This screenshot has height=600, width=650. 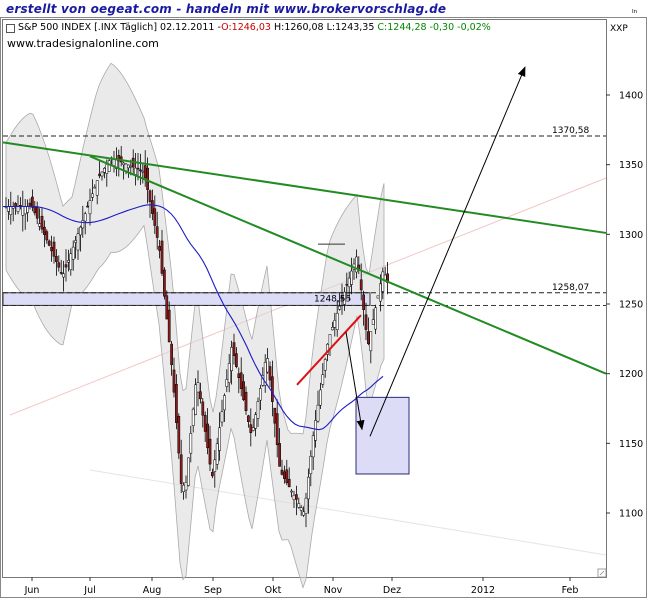 I want to click on axis-code: XXP, so click(x=619, y=29).